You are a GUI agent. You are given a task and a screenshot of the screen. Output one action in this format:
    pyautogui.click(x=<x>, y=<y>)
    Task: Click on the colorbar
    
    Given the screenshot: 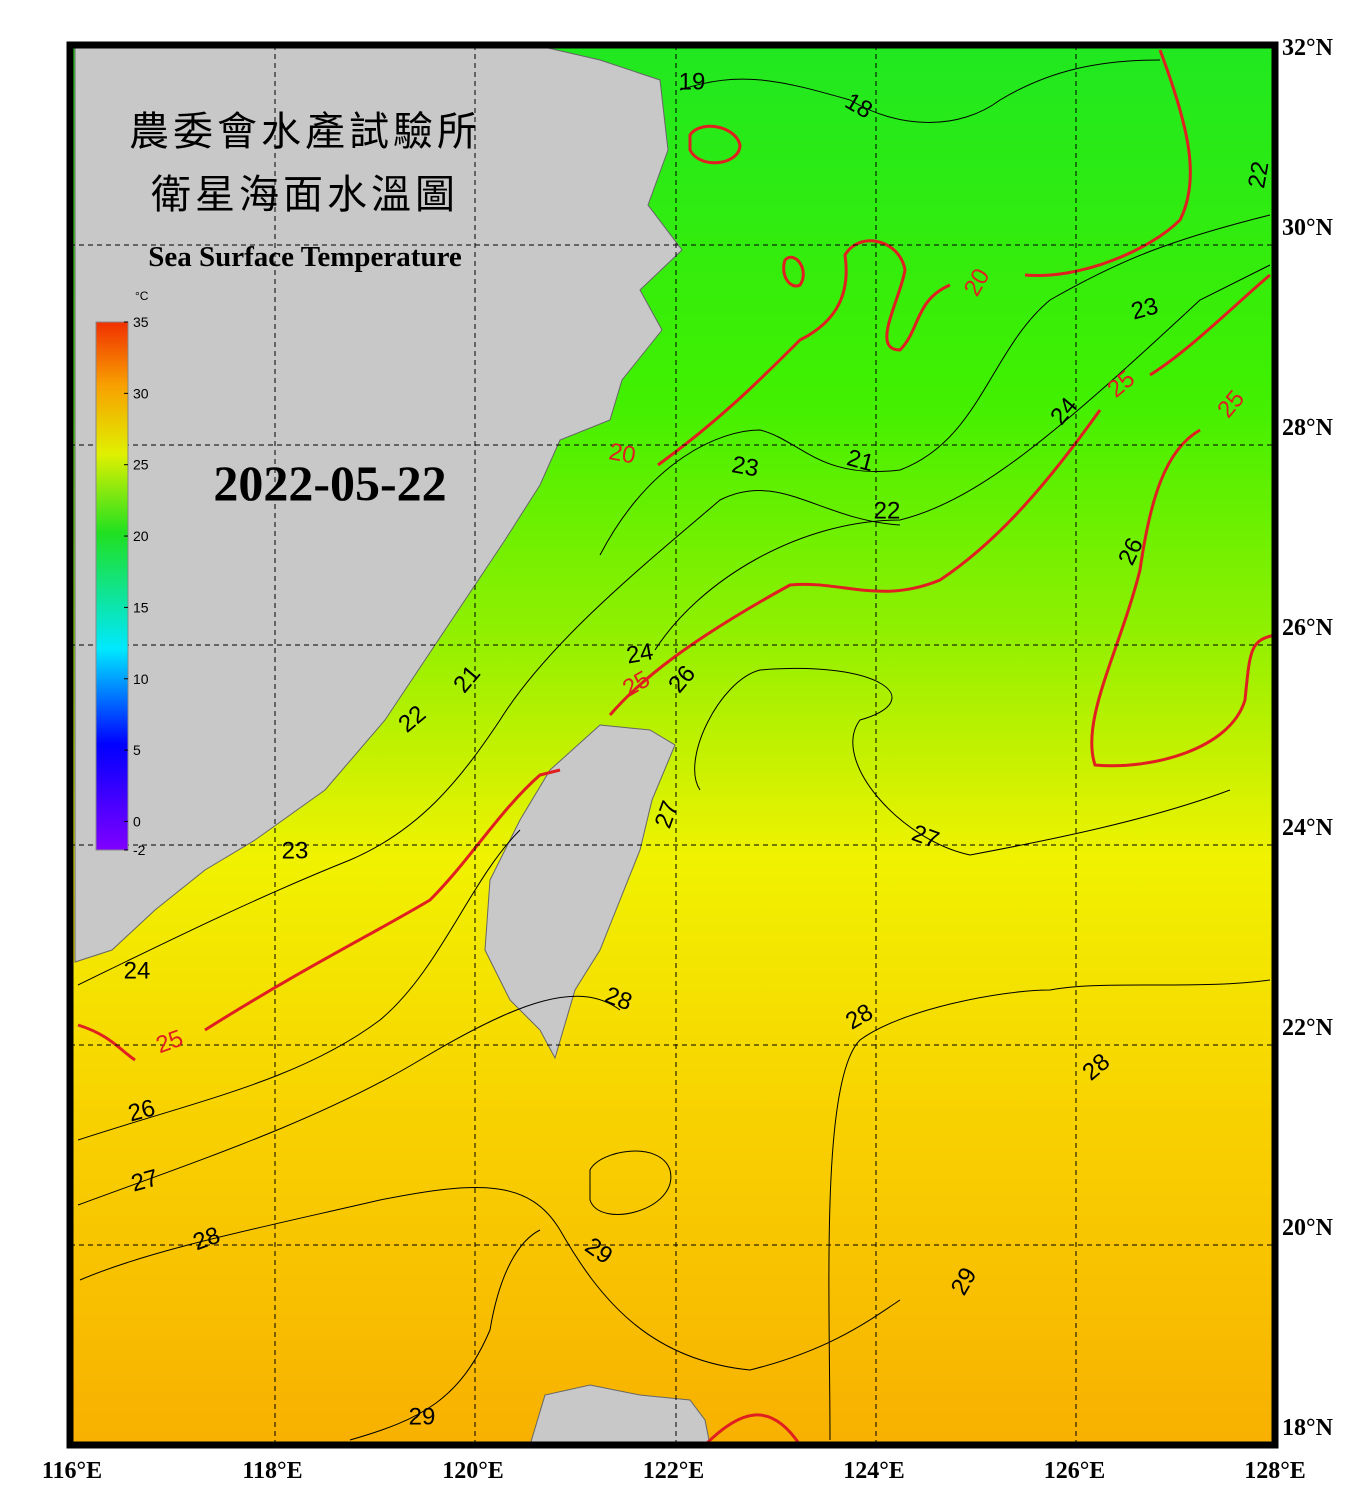 What is the action you would take?
    pyautogui.click(x=112, y=586)
    